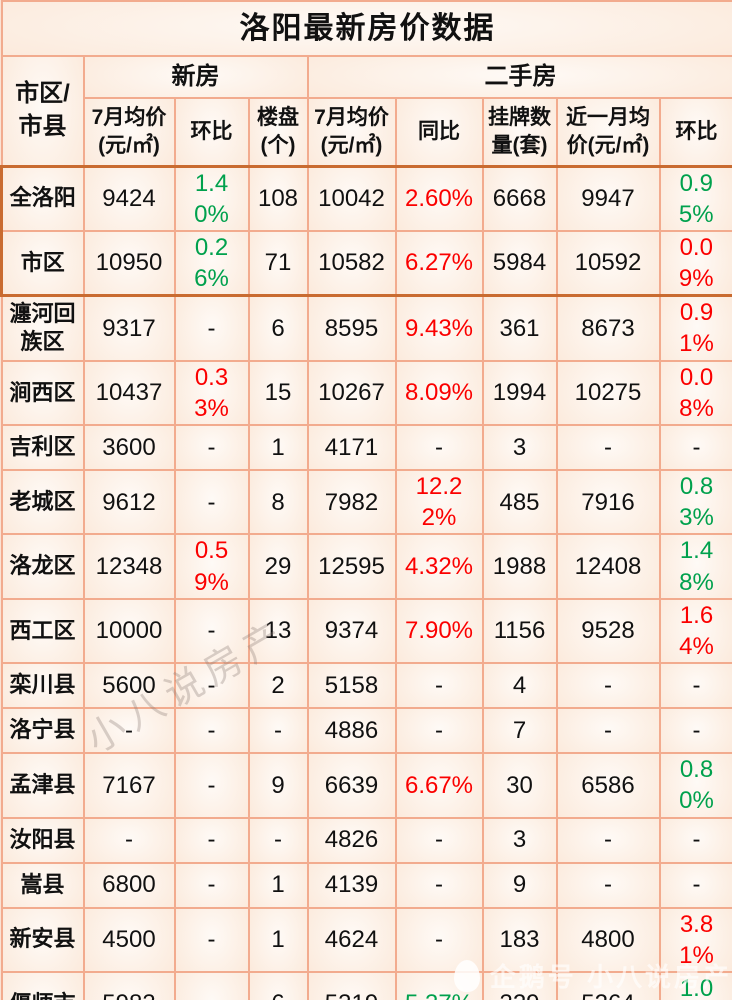  What do you see at coordinates (351, 502) in the screenshot?
I see `data-cell: 7982` at bounding box center [351, 502].